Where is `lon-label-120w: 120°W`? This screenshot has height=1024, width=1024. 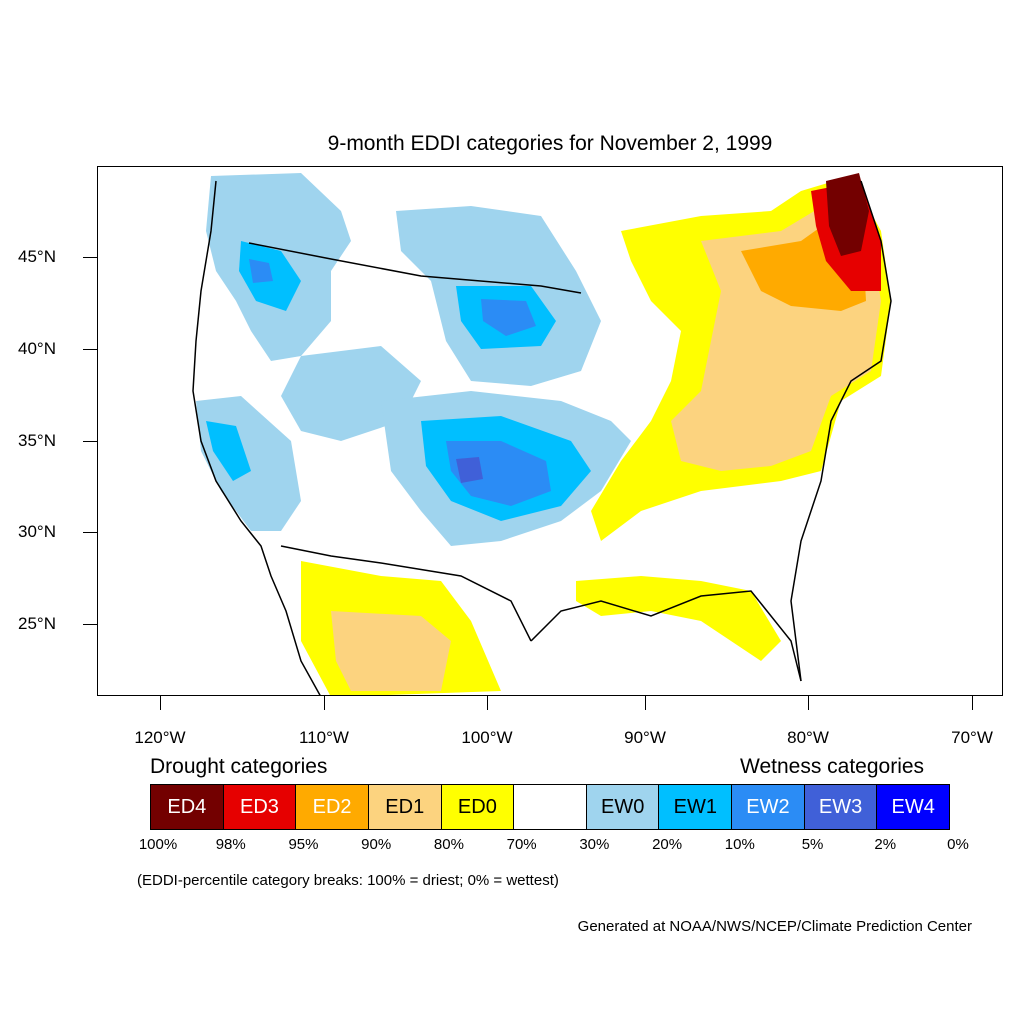
lon-label-120w: 120°W is located at coordinates (160, 737).